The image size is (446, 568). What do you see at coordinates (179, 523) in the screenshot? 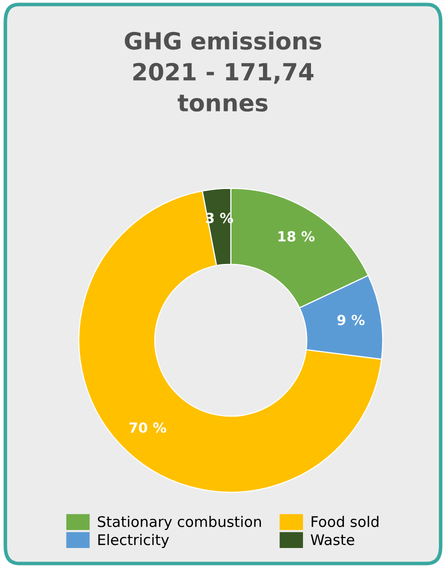
I see `legend-label: Stationary combustion` at bounding box center [179, 523].